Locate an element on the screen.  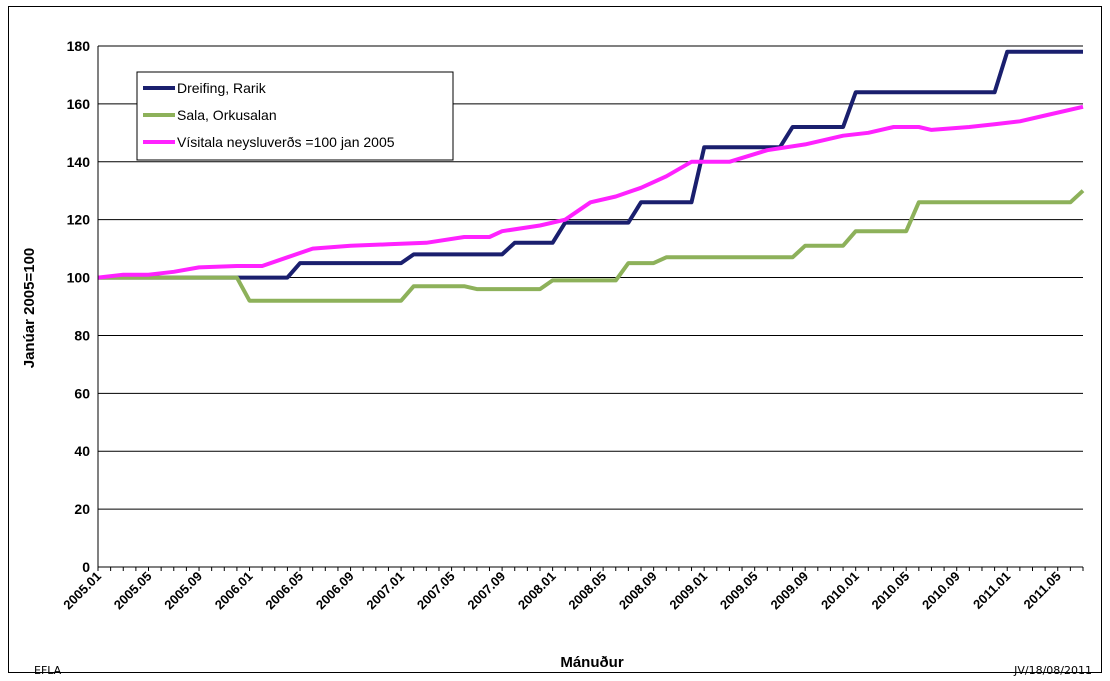
x-tick-label: 2007.09 is located at coordinates (486, 591).